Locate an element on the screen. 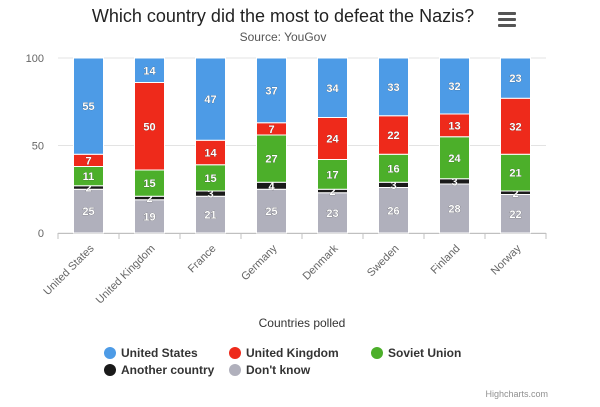  bar-united-states-finland is located at coordinates (454, 86).